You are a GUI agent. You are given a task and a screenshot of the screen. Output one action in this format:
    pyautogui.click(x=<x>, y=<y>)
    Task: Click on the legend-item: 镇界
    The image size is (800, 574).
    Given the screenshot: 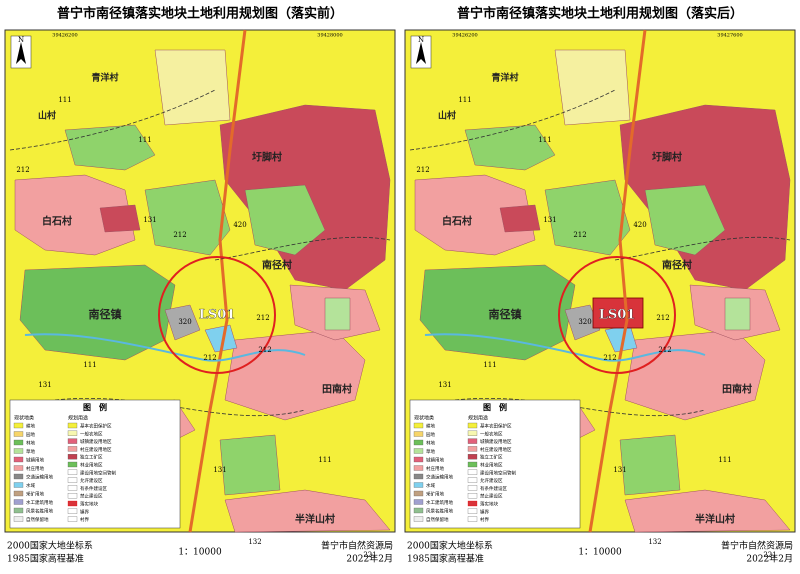 What is the action you would take?
    pyautogui.click(x=484, y=511)
    